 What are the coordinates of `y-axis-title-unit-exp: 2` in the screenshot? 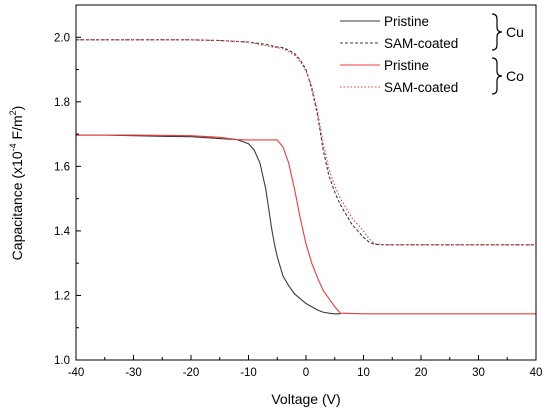 It's located at (13, 112).